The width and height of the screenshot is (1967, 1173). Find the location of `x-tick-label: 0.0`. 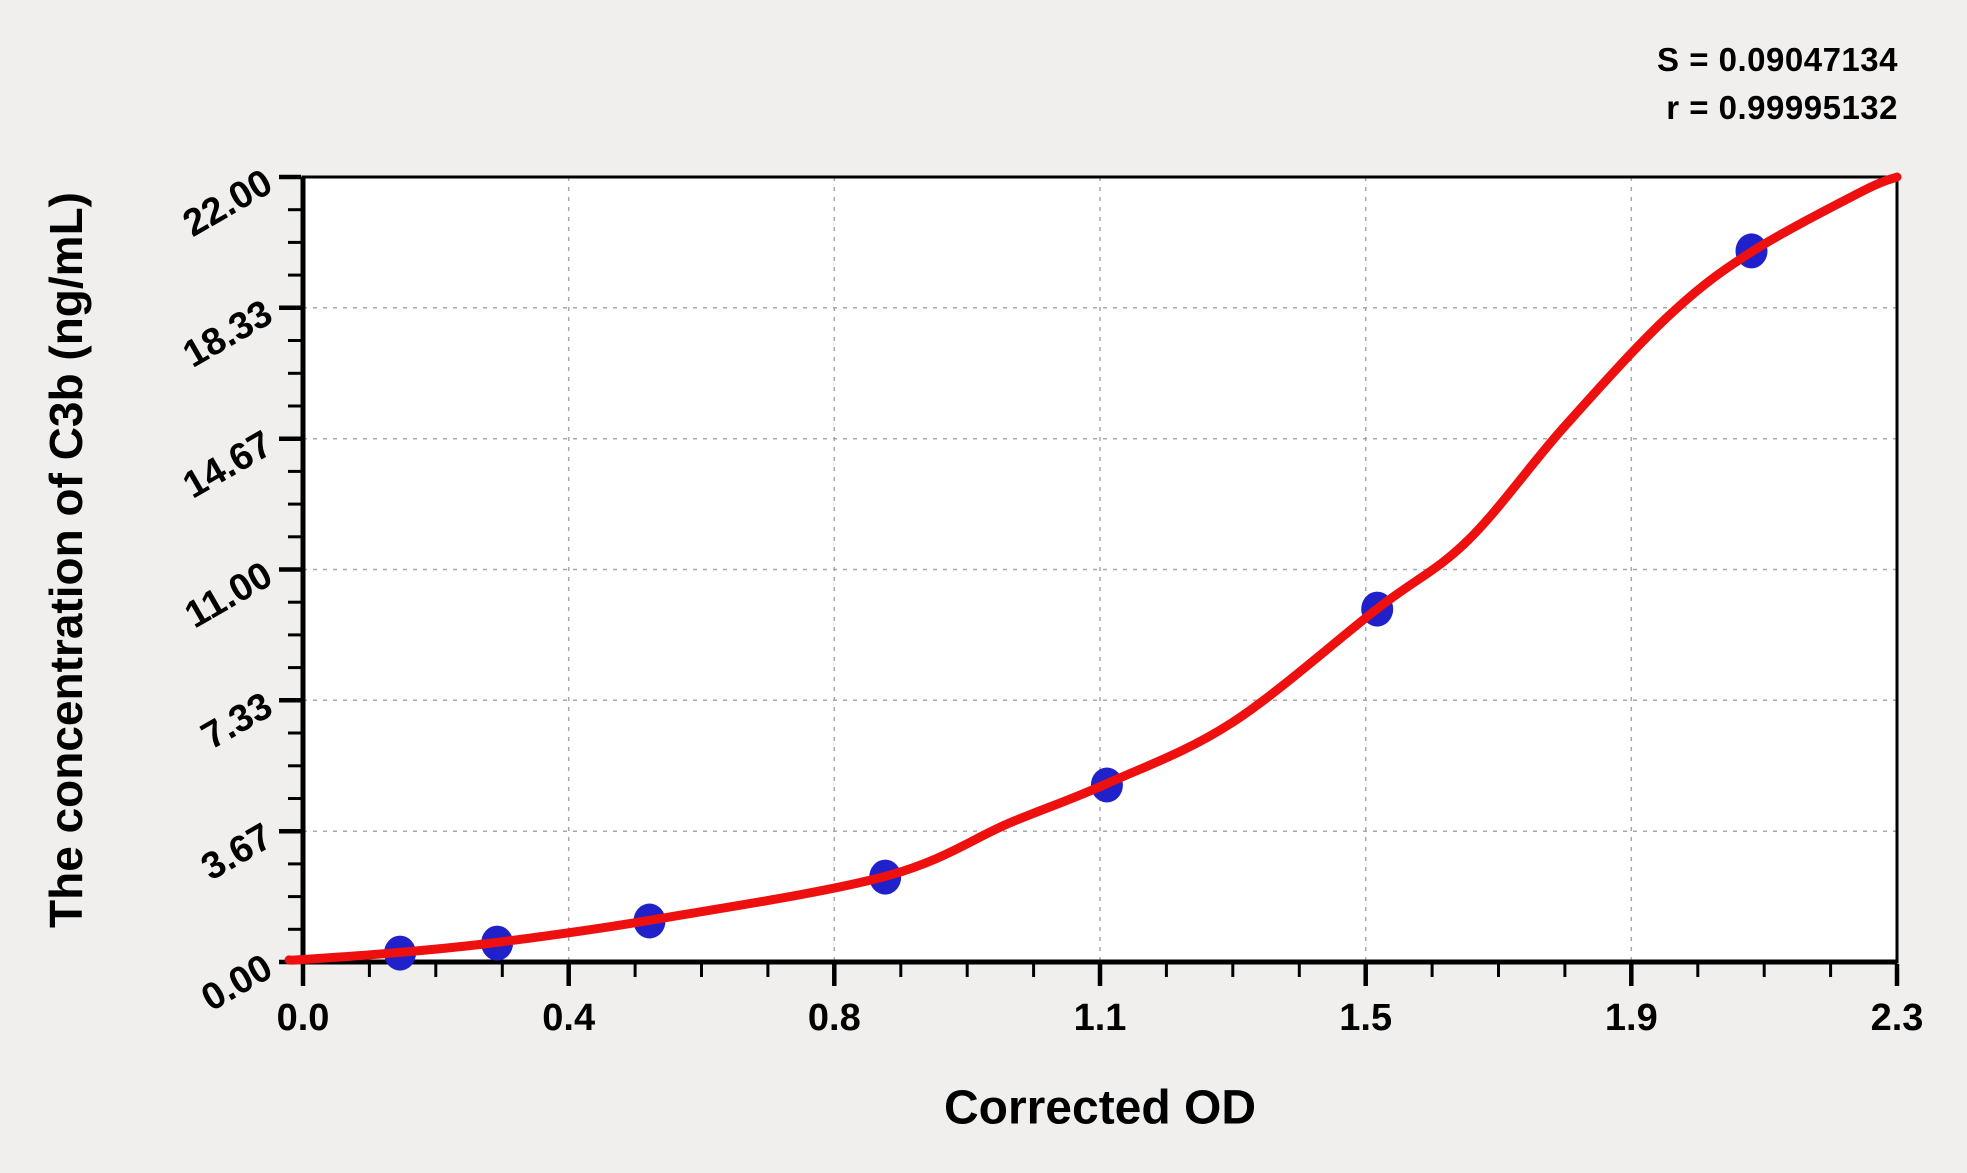

x-tick-label: 0.0 is located at coordinates (303, 1018).